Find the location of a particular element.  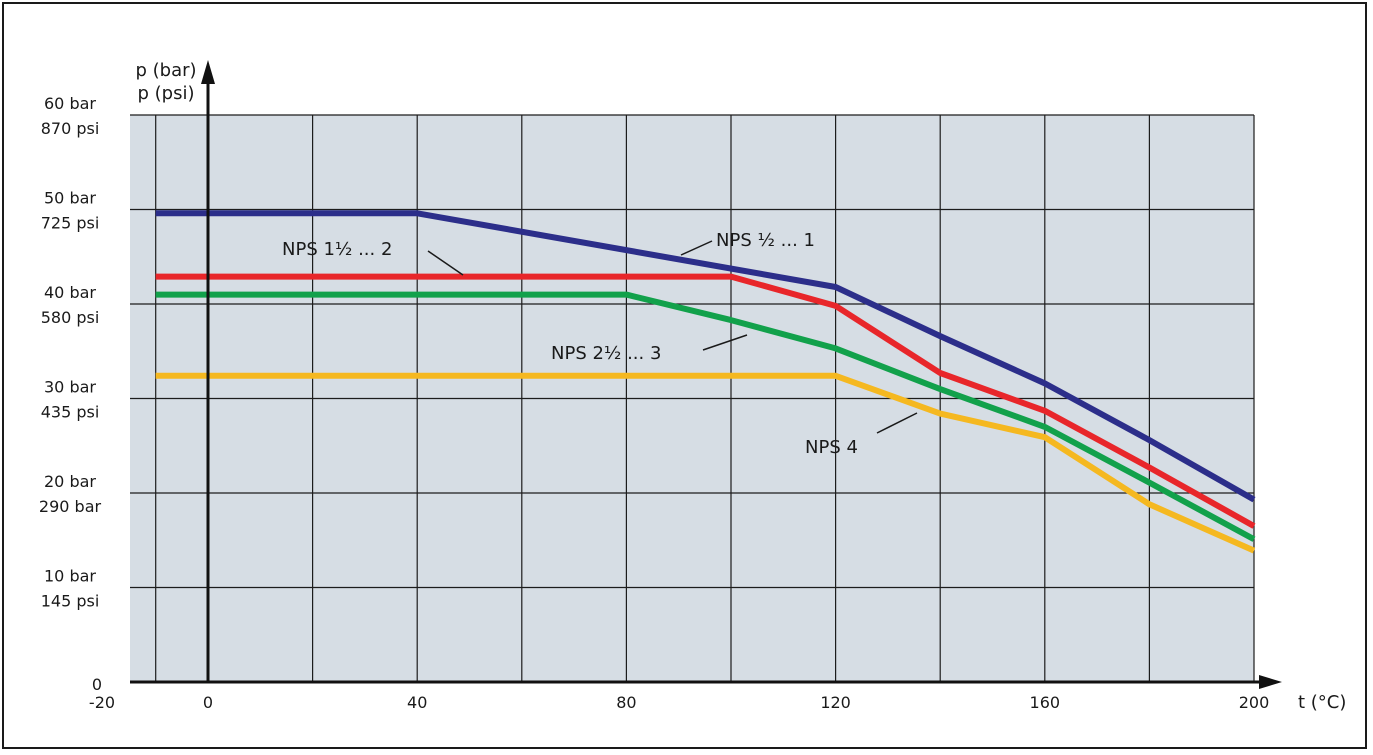

x-tick-label: -20 is located at coordinates (102, 702).